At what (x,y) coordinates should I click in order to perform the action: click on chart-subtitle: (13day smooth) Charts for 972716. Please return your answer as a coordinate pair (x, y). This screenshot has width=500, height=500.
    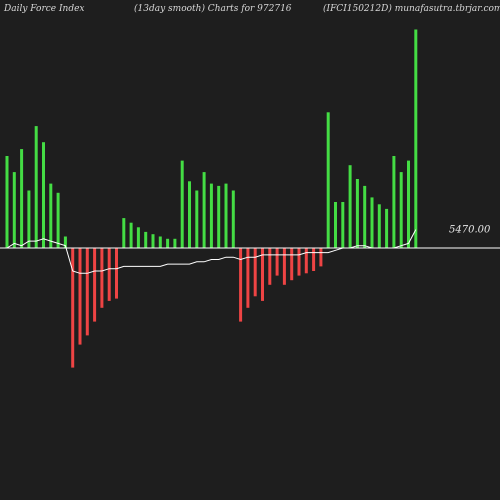
    Looking at the image, I should click on (213, 8).